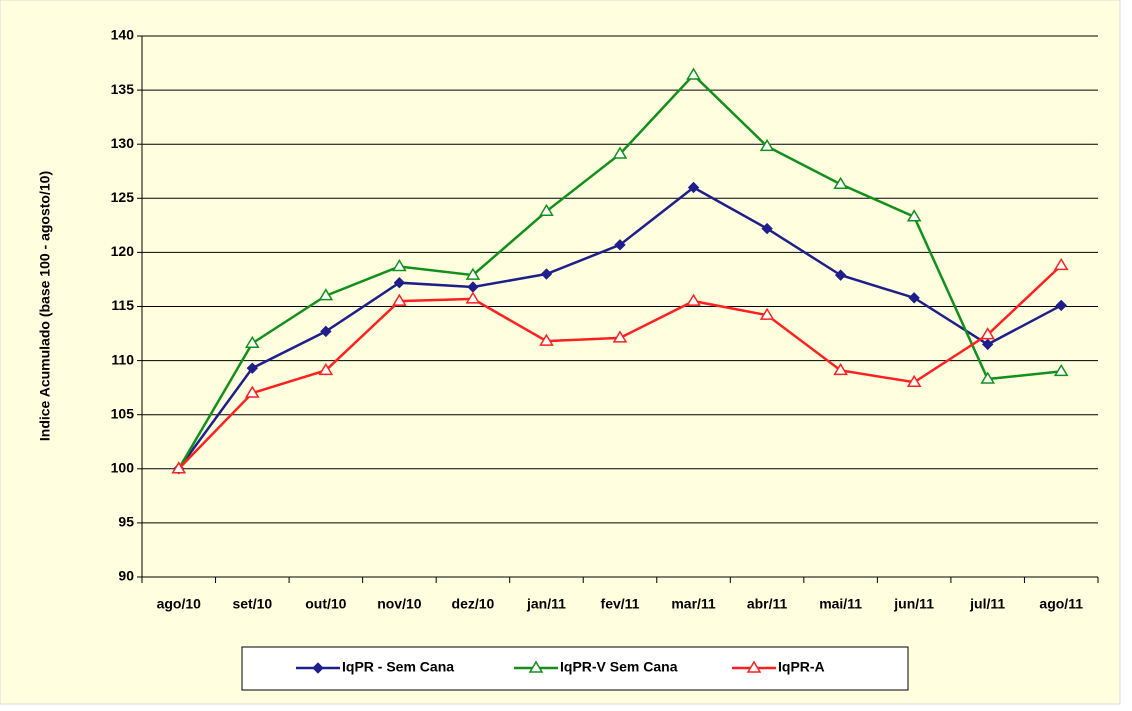  Describe the element at coordinates (122, 305) in the screenshot. I see `y-tick-label: 115` at that location.